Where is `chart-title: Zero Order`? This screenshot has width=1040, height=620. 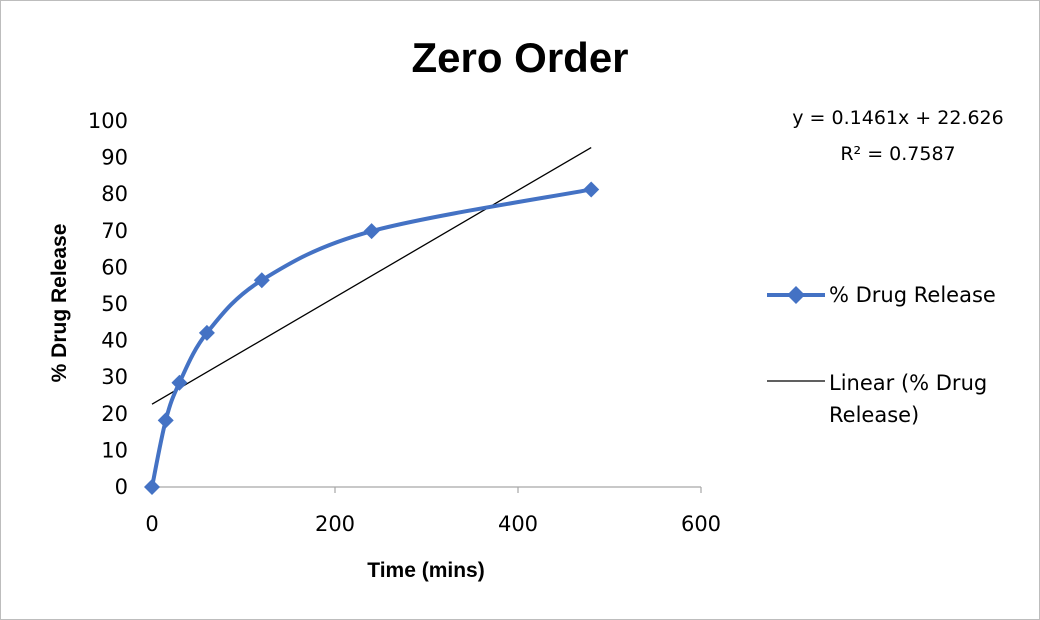 chart-title: Zero Order is located at coordinates (519, 57).